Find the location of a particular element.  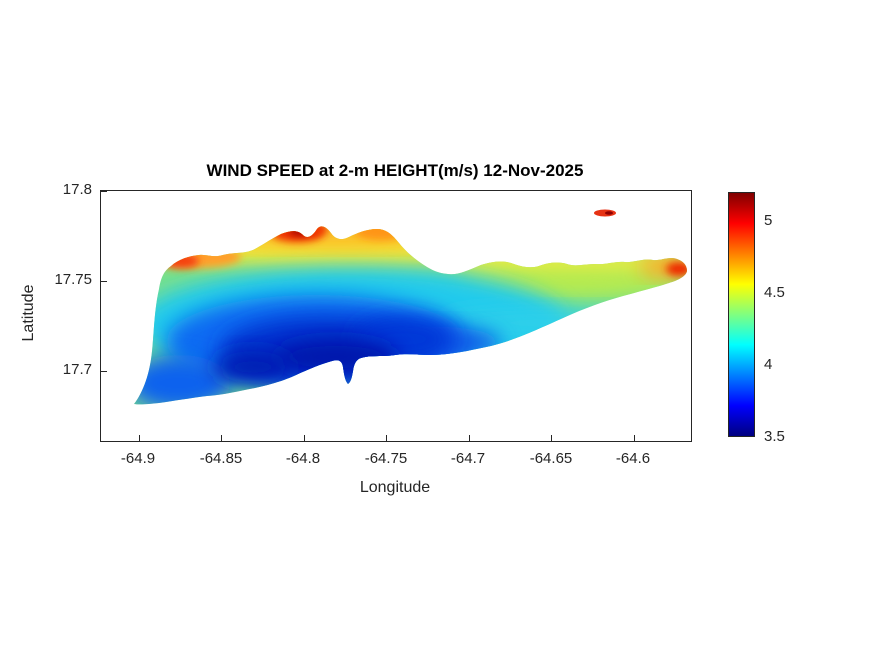

colorbar-tick-label: 4.5 is located at coordinates (774, 292).